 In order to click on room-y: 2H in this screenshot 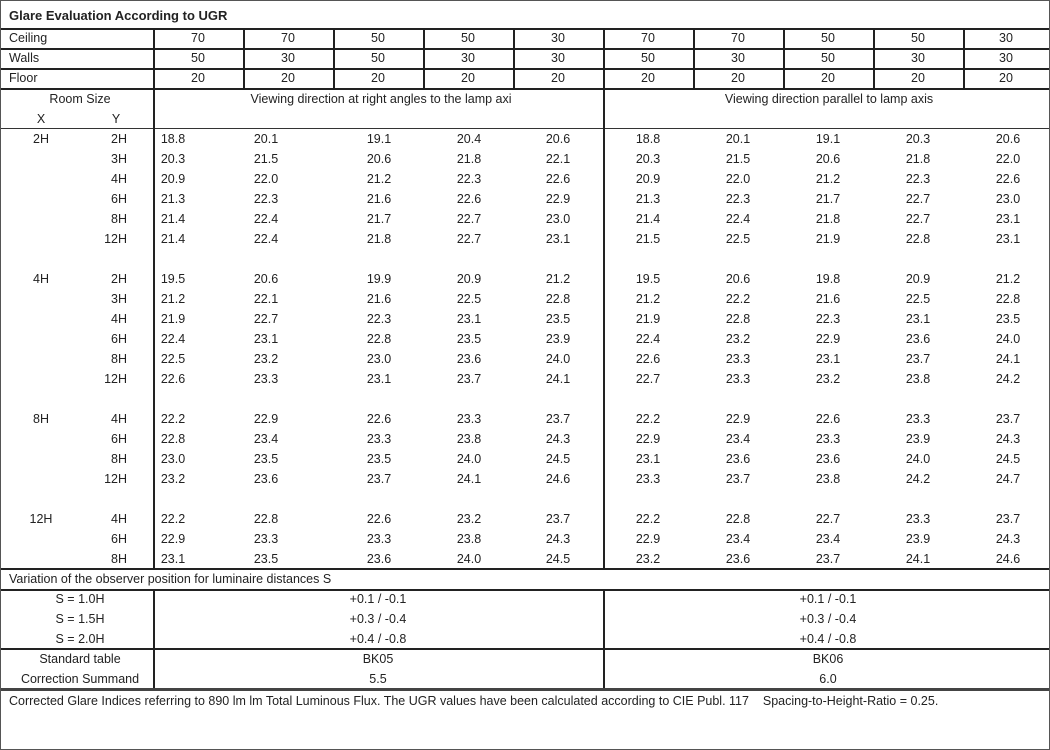, I will do `click(119, 139)`.